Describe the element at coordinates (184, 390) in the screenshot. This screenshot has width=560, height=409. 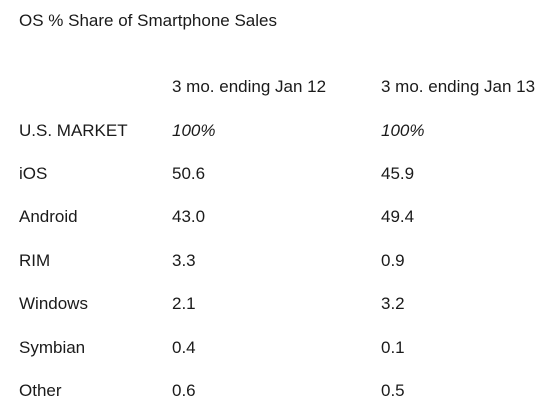
I see `cell-other-jan12: 0.6` at that location.